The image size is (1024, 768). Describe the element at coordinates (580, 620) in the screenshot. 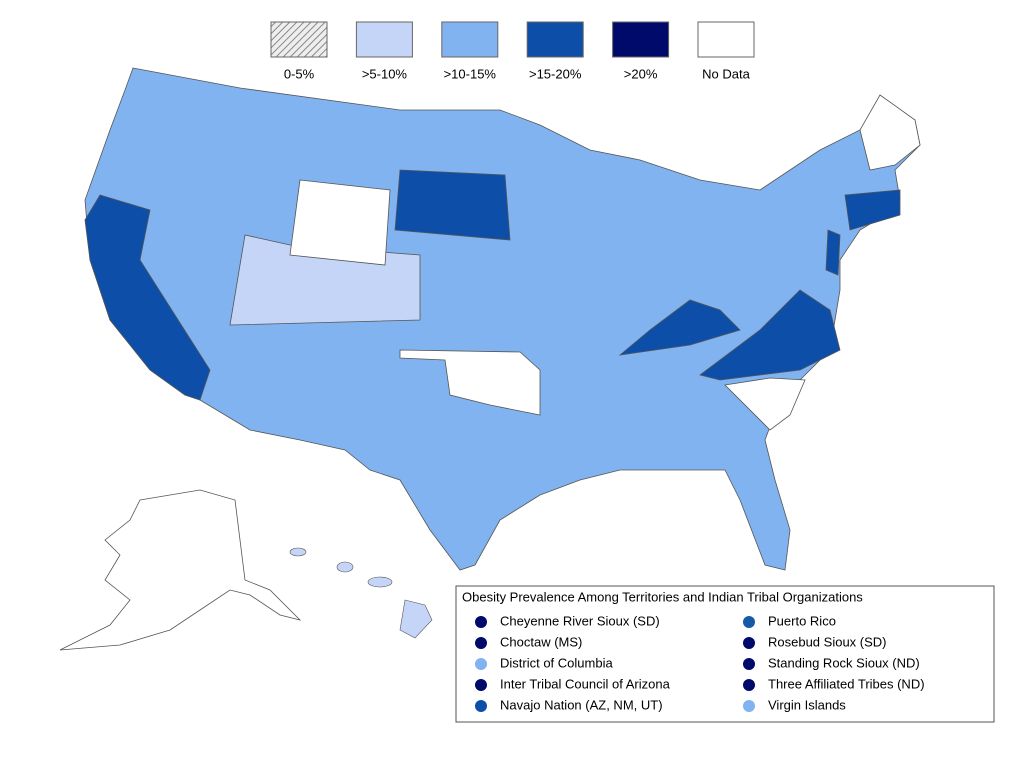

I see `territory-name: Cheyenne River Sioux (SD)` at that location.